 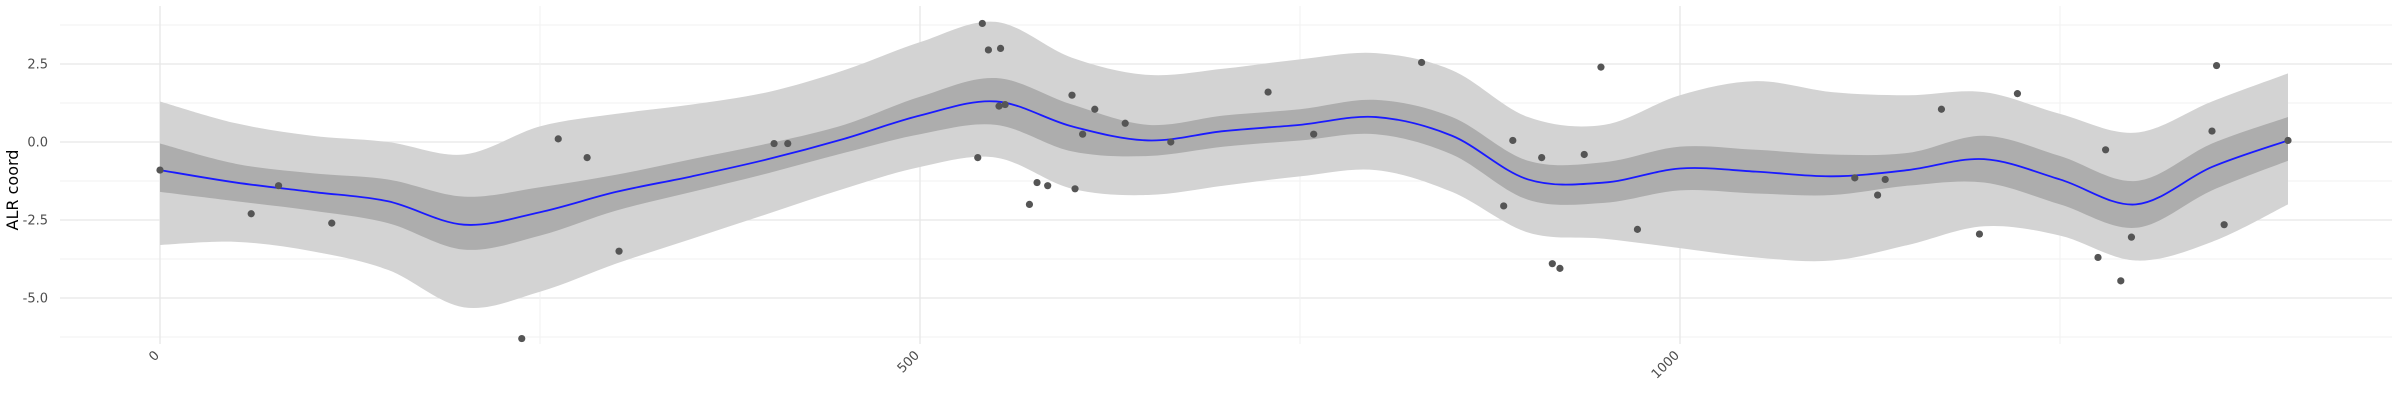 I want to click on x-axis-ticks: 0 500 1000, so click(x=914, y=365).